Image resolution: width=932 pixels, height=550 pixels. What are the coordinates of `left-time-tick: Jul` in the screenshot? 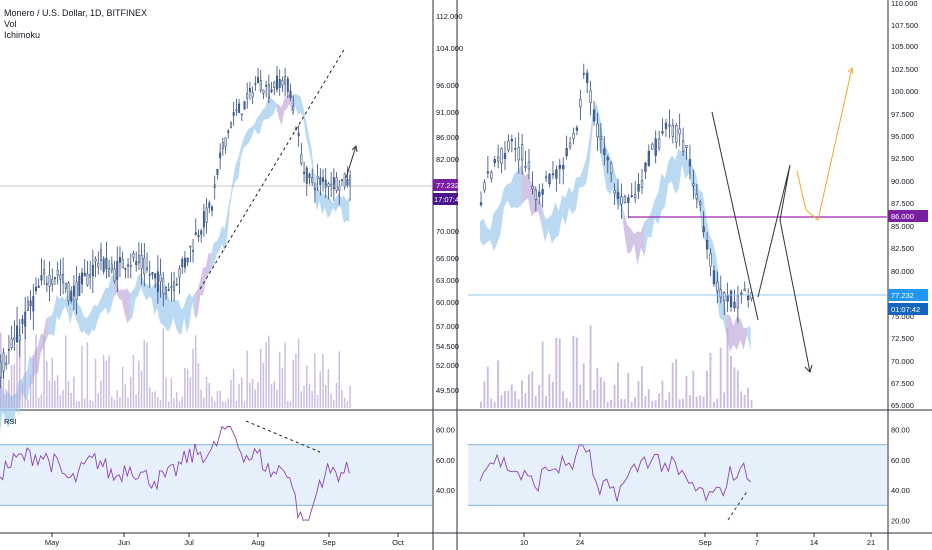 It's located at (189, 542).